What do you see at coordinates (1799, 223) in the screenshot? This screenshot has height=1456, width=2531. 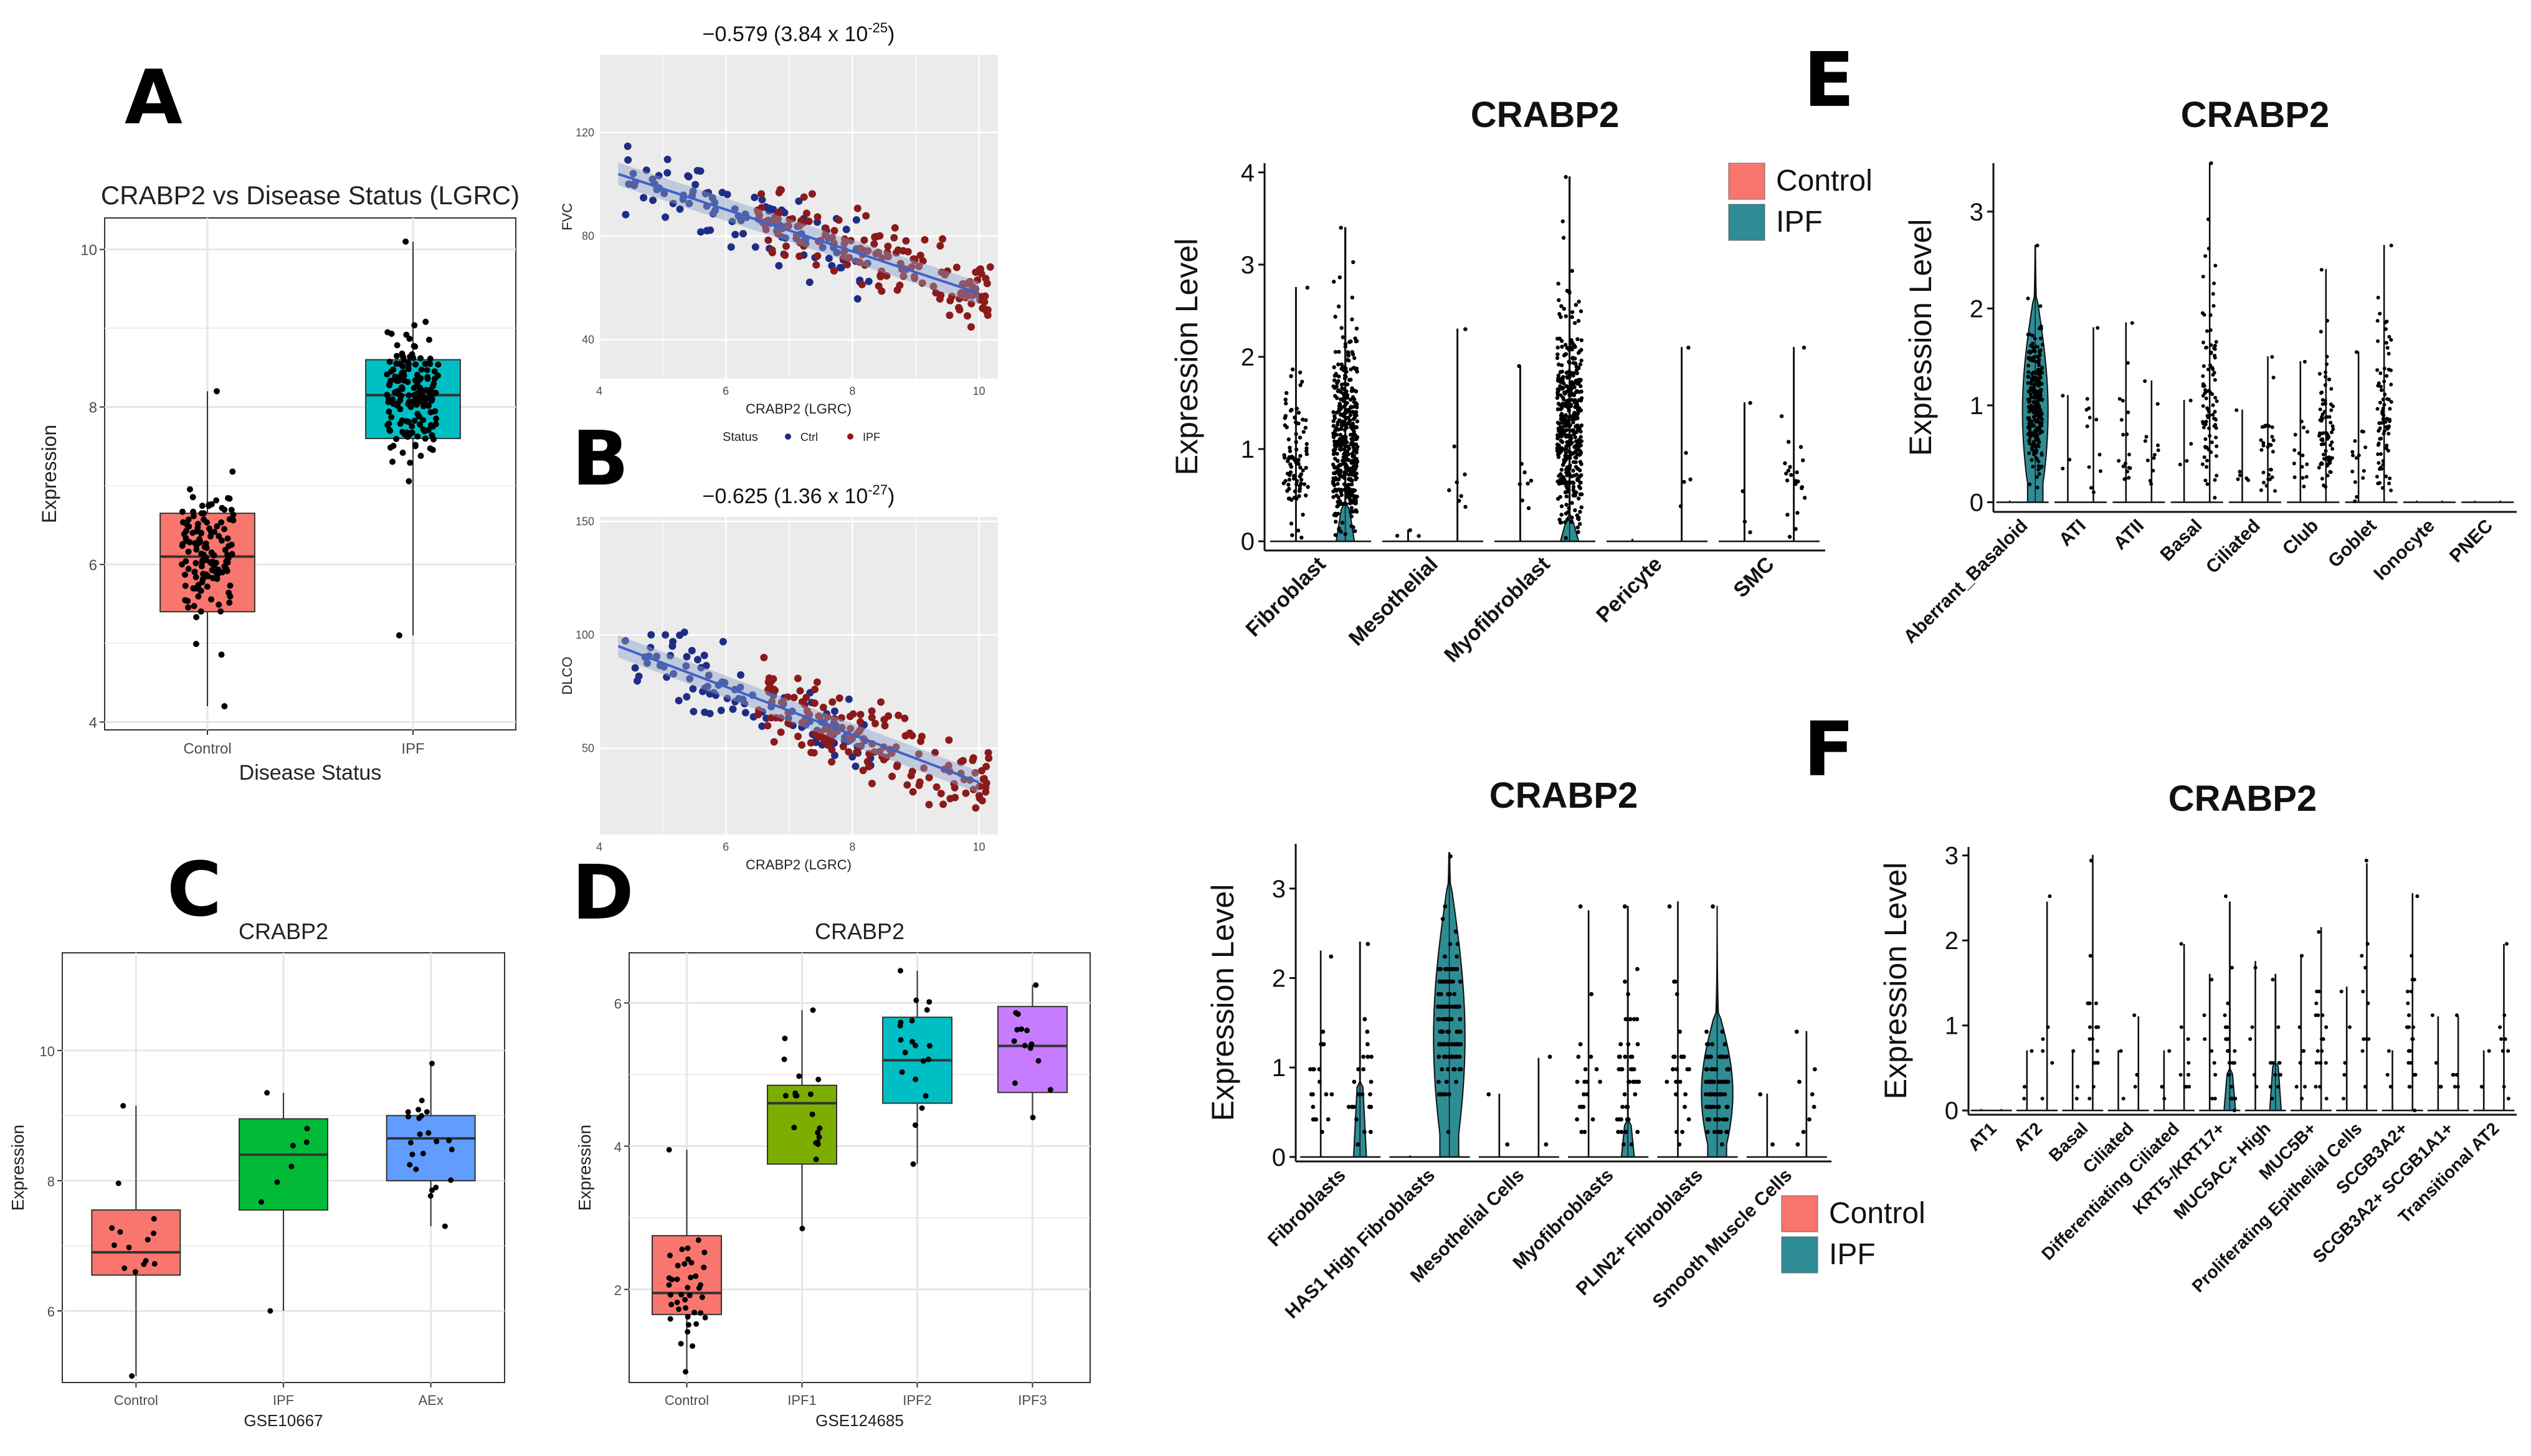 I see `legend-ipf-label: IPF` at bounding box center [1799, 223].